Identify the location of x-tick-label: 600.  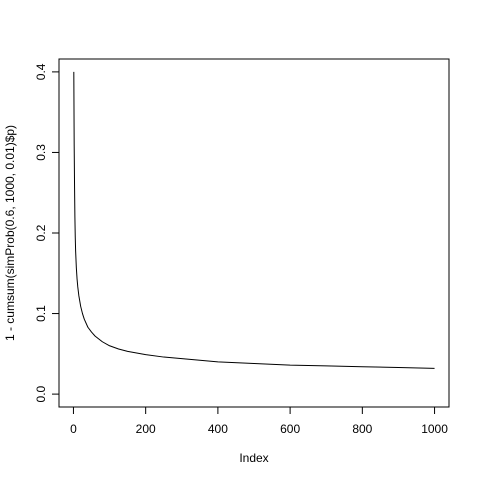
(290, 429).